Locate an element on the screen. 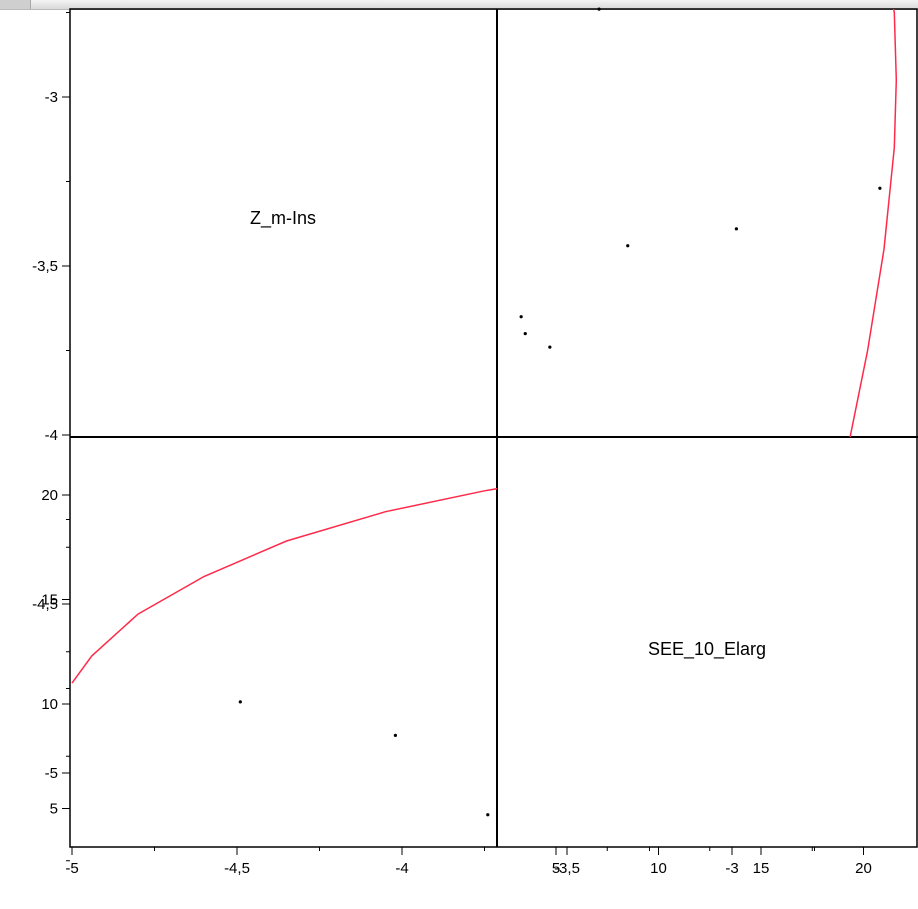 The image size is (918, 909). x-tick-label-see: 5 is located at coordinates (556, 868).